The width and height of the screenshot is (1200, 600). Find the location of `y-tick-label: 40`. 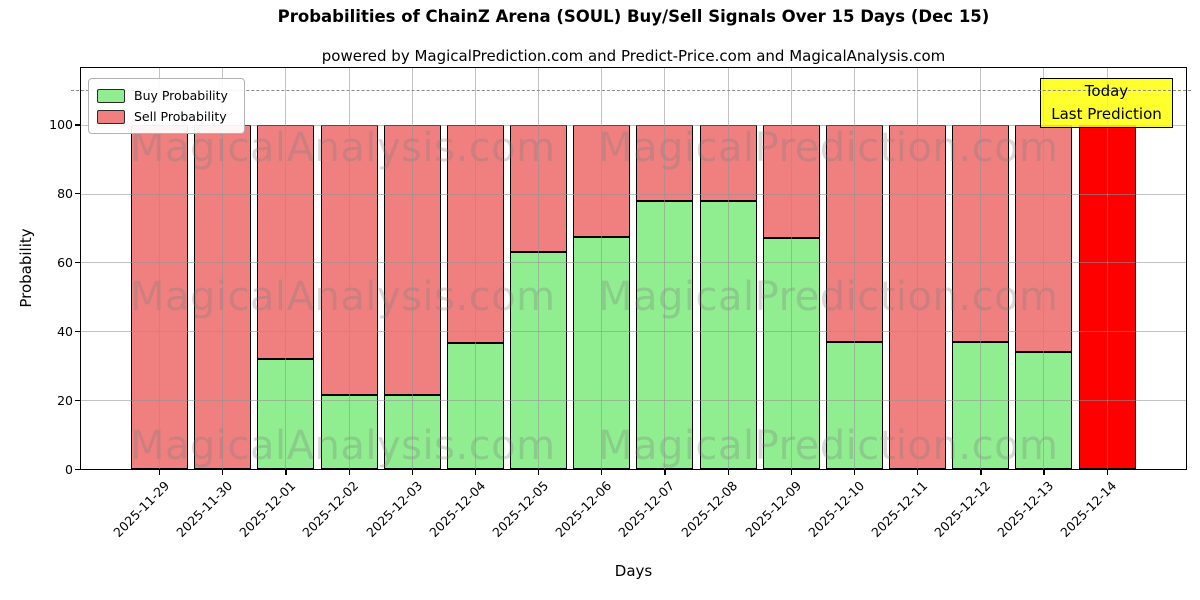

y-tick-label: 40 is located at coordinates (65, 331).